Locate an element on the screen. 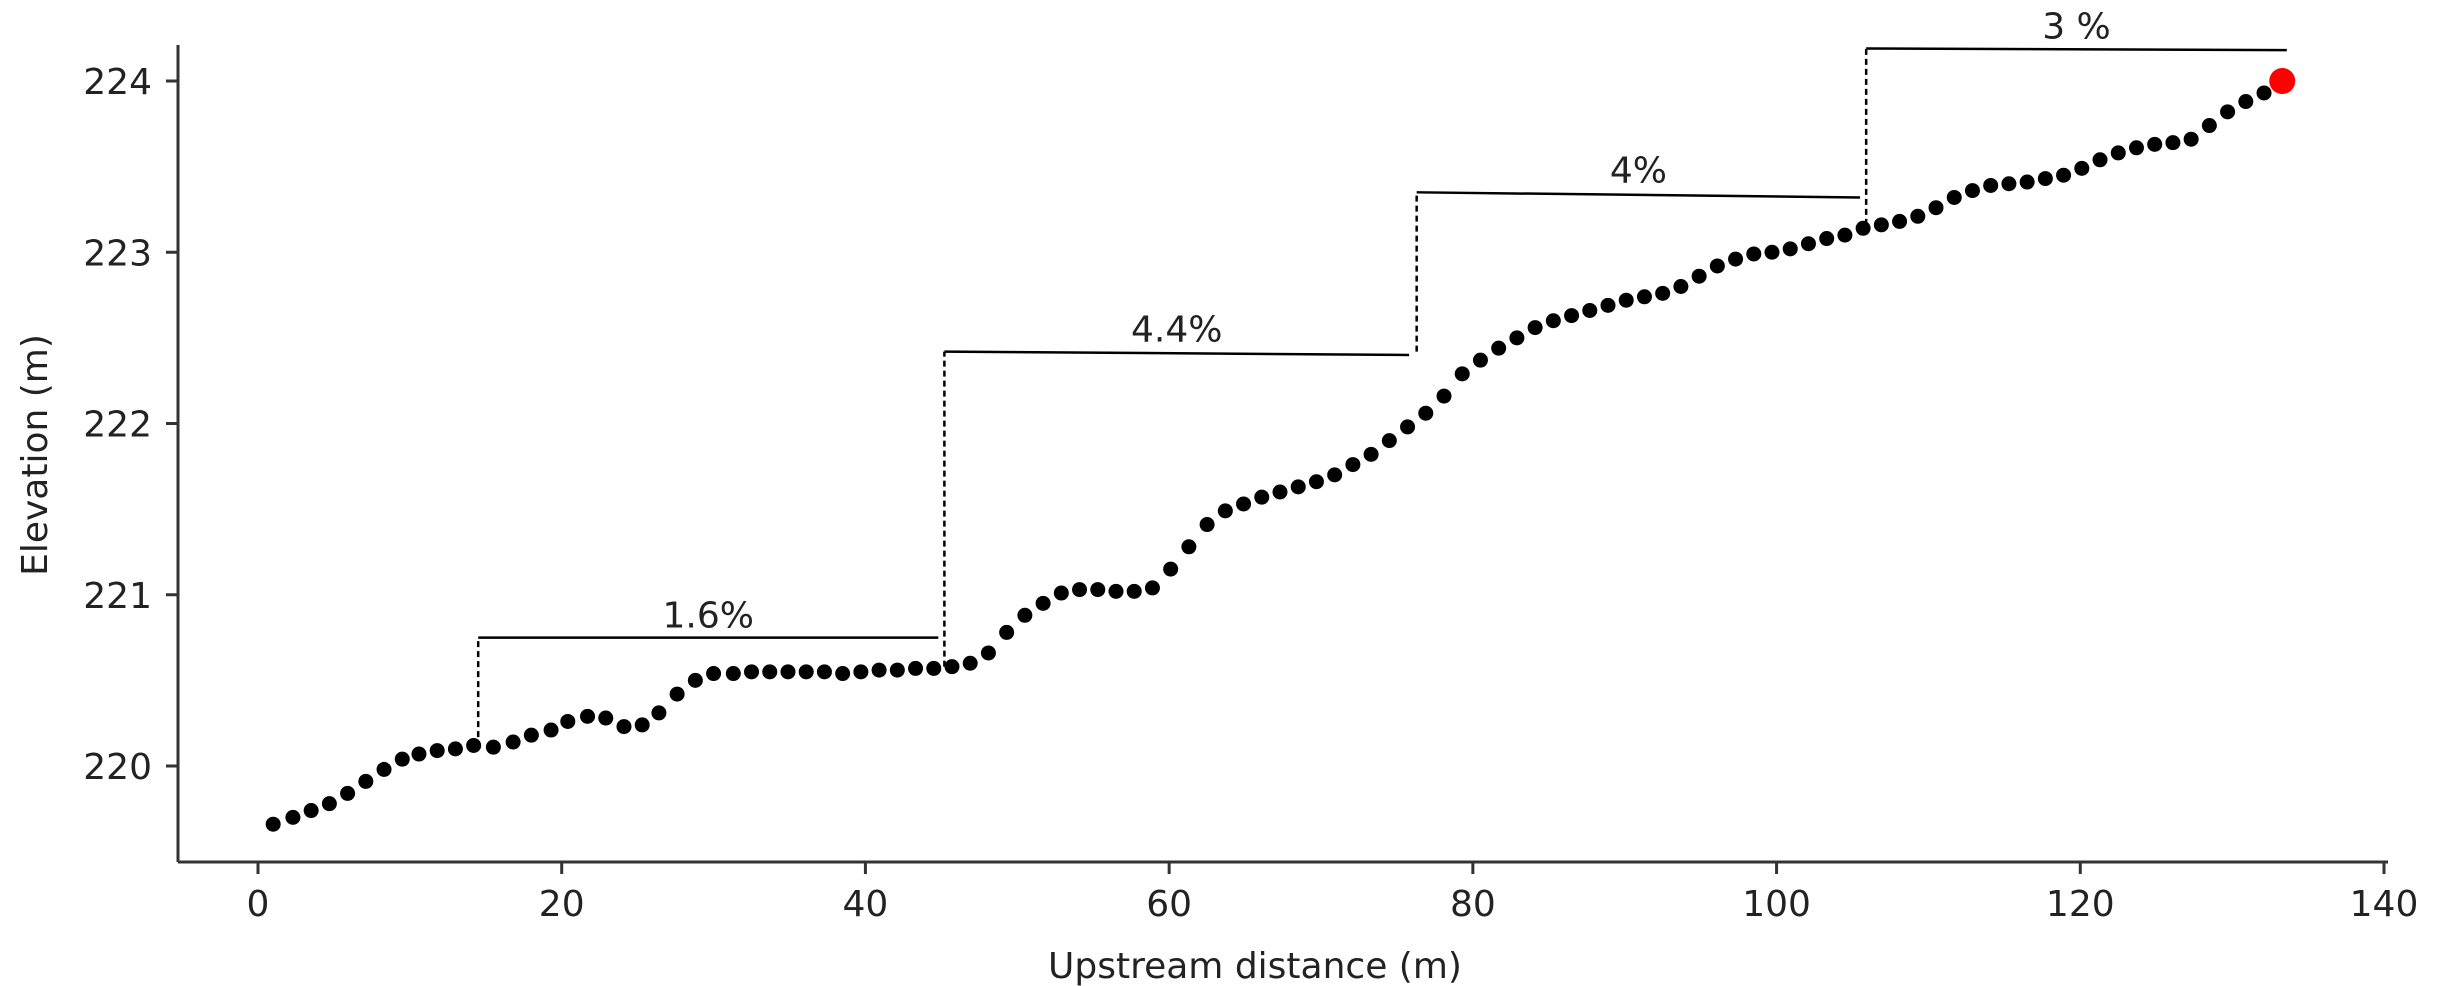 This screenshot has height=986, width=2440. x-tick-label: 120 is located at coordinates (2080, 904).